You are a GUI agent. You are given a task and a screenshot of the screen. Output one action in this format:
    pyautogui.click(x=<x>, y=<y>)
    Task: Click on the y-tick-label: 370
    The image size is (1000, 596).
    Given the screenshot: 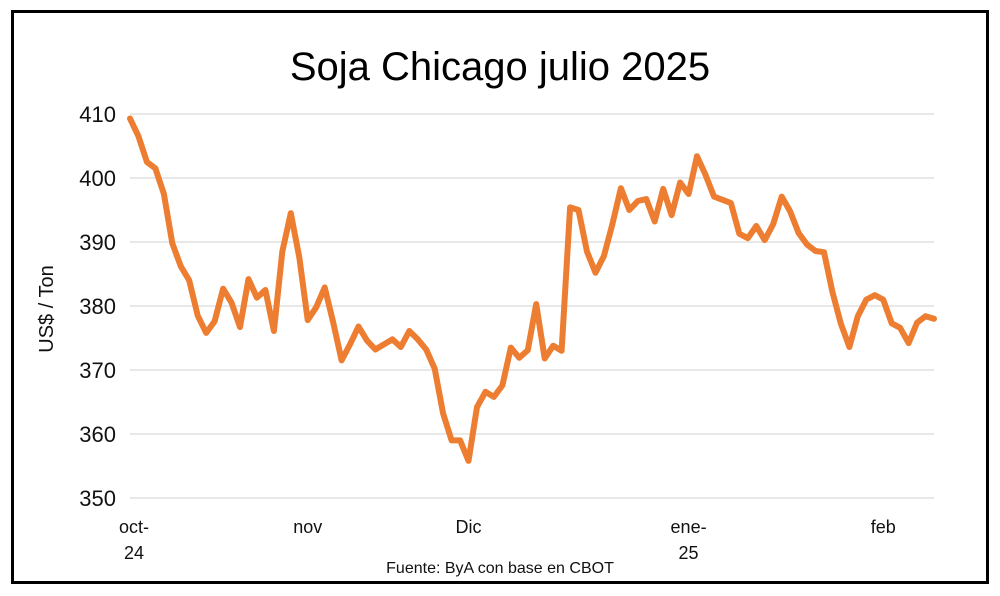 What is the action you would take?
    pyautogui.click(x=97, y=370)
    